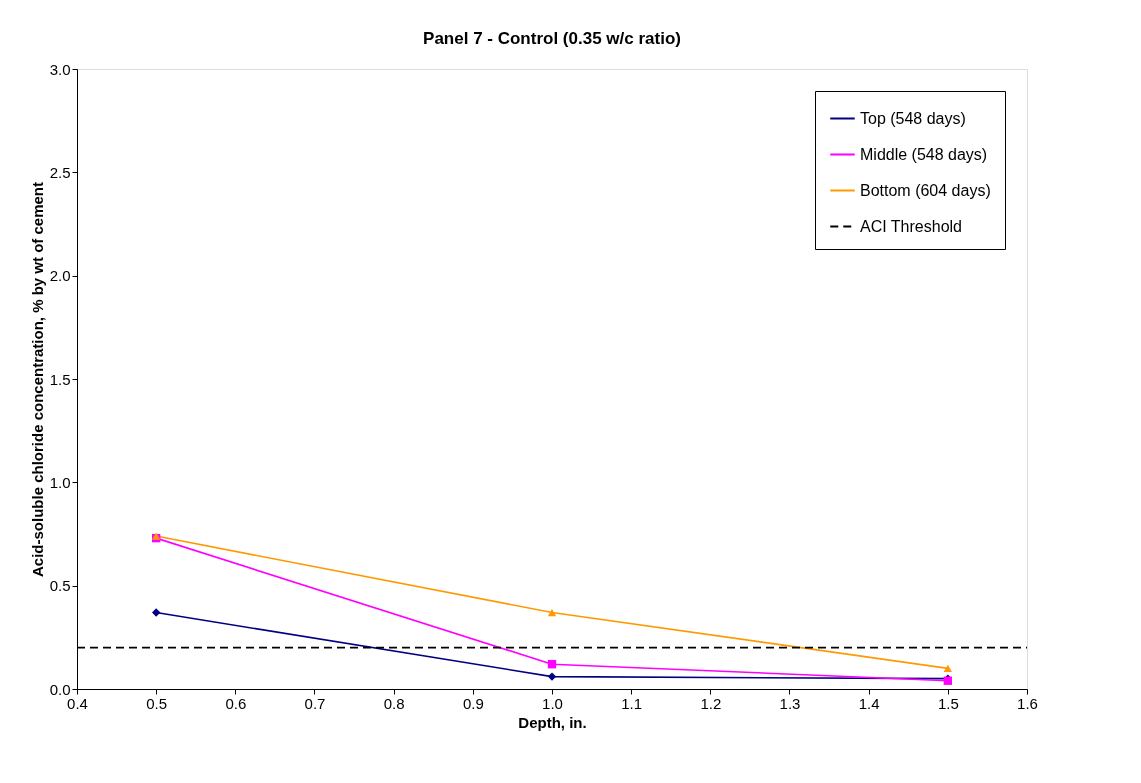 Image resolution: width=1141 pixels, height=783 pixels. I want to click on x-tick-label: 0.8, so click(394, 703).